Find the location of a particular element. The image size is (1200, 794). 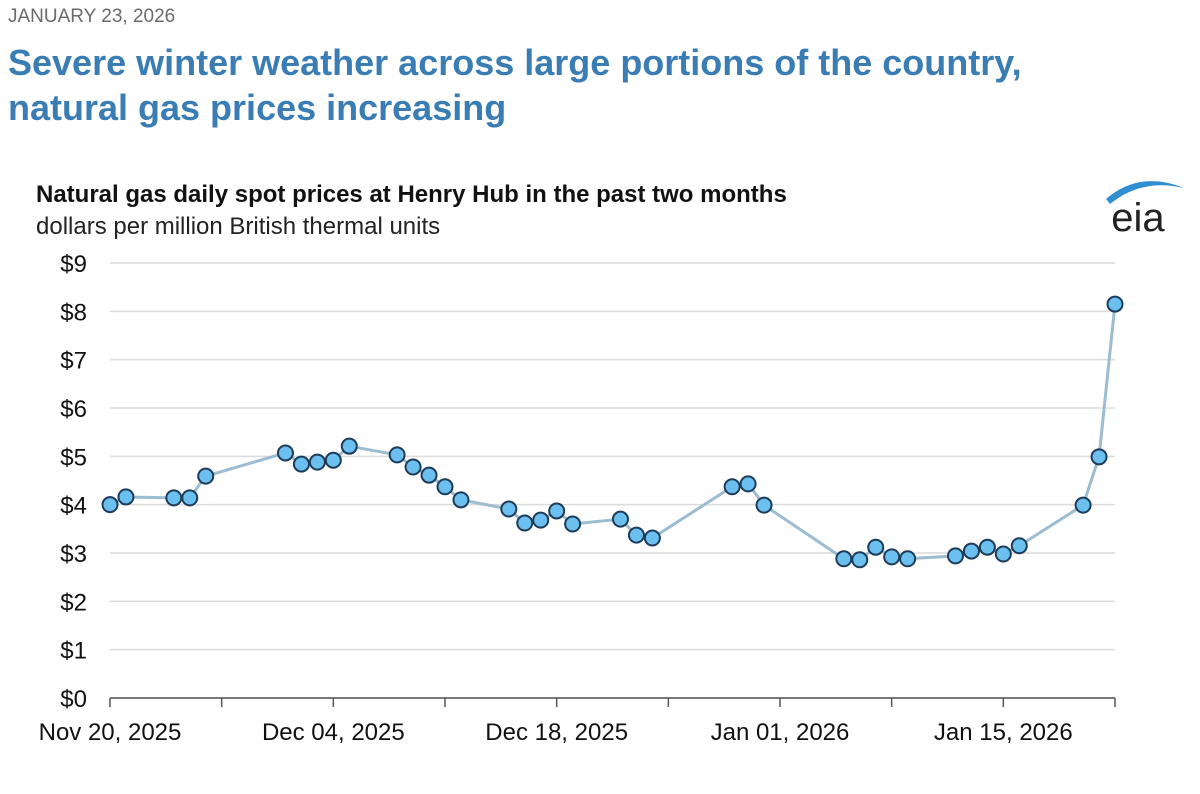

y-tick-label: $2 is located at coordinates (73, 602).